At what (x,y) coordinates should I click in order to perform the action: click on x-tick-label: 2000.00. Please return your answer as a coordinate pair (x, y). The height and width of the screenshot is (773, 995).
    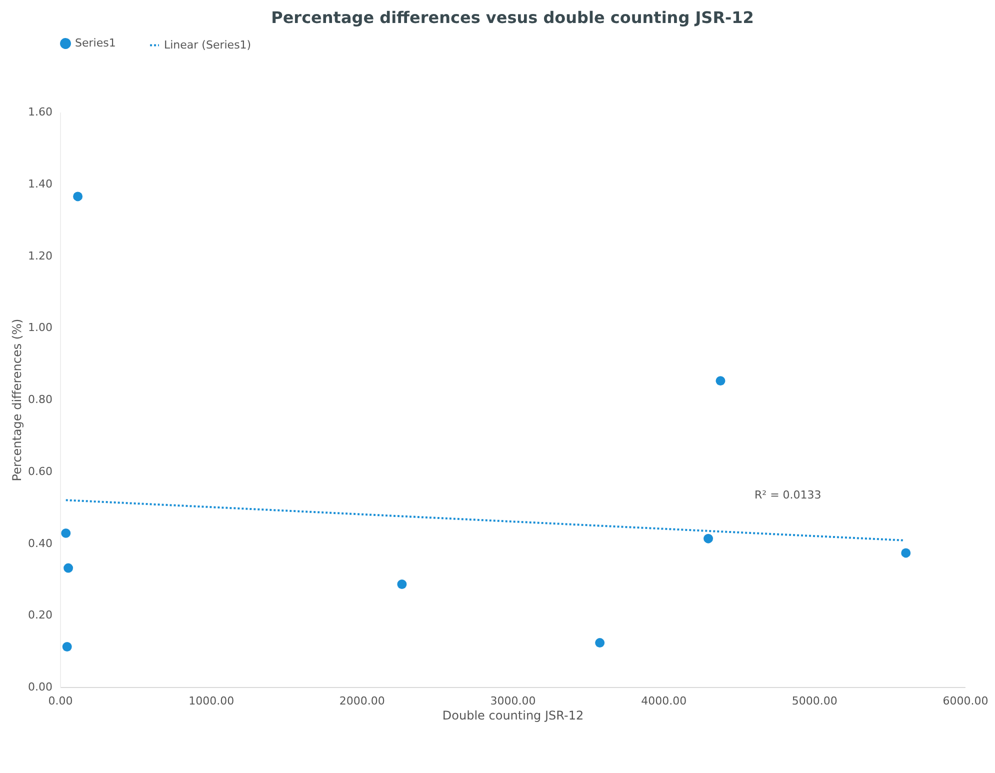
    Looking at the image, I should click on (362, 701).